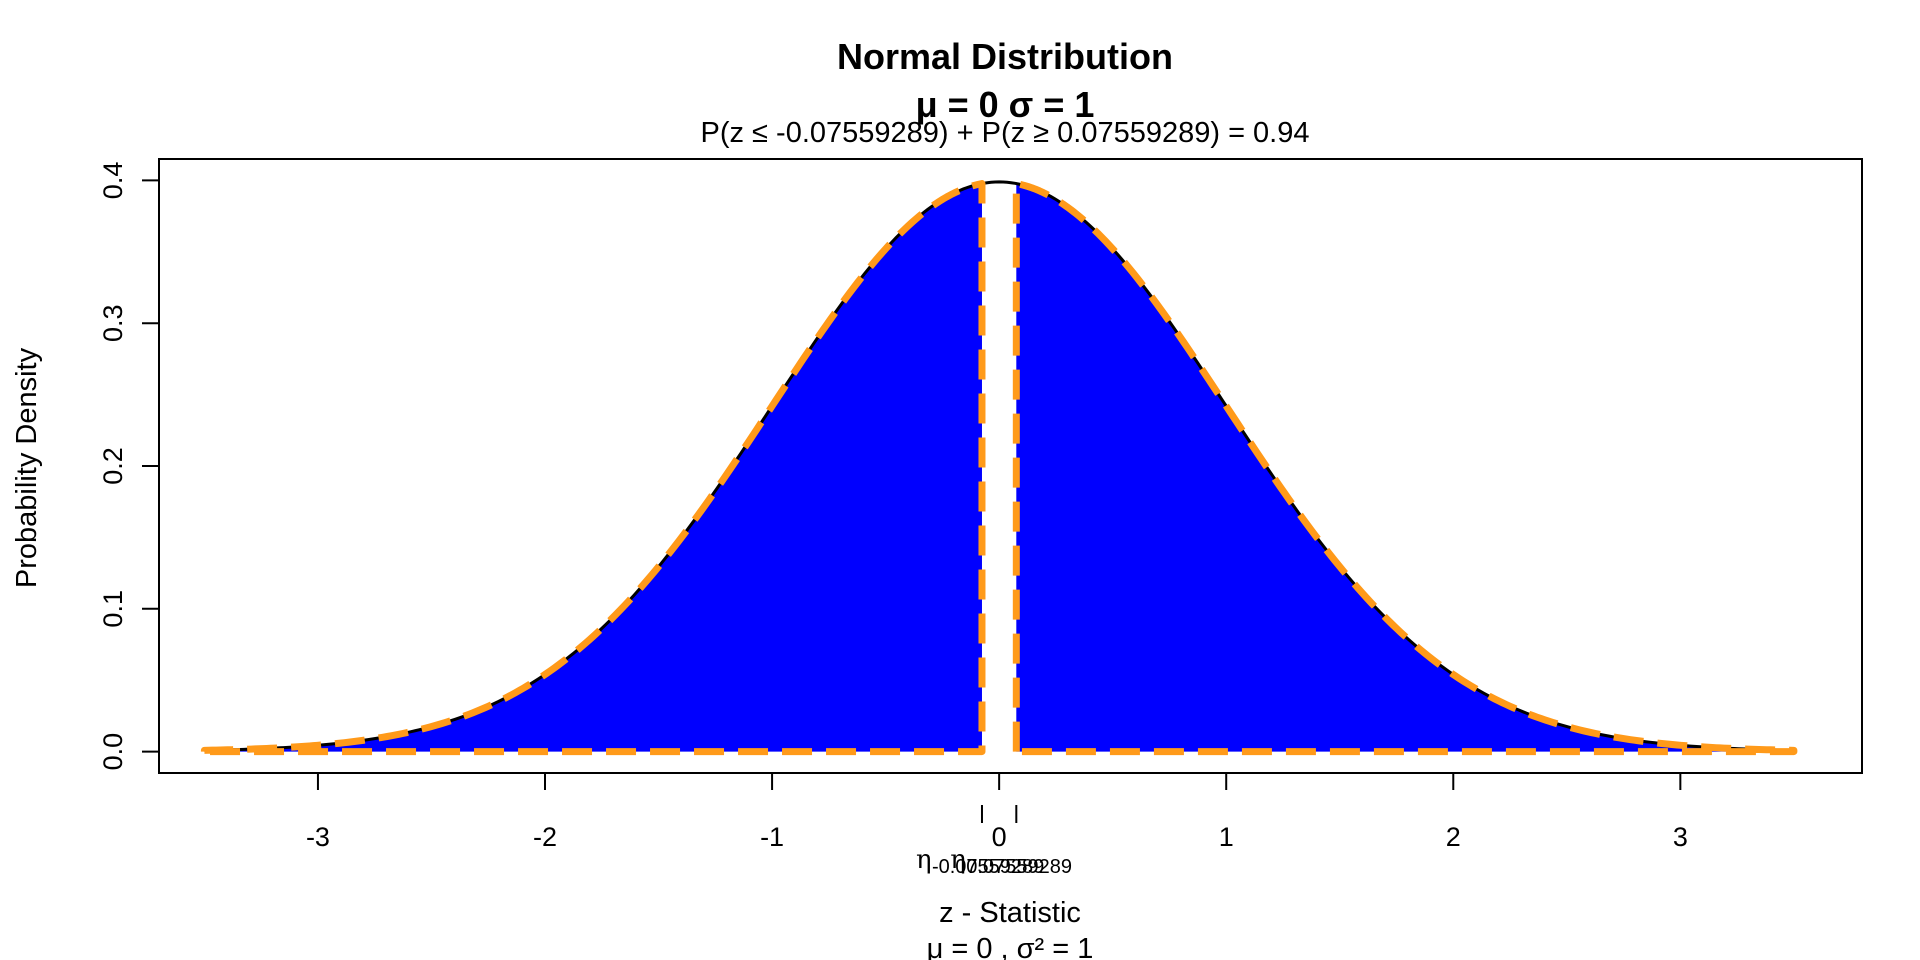 Image resolution: width=1920 pixels, height=960 pixels. I want to click on y-tick-label: 0.4, so click(113, 181).